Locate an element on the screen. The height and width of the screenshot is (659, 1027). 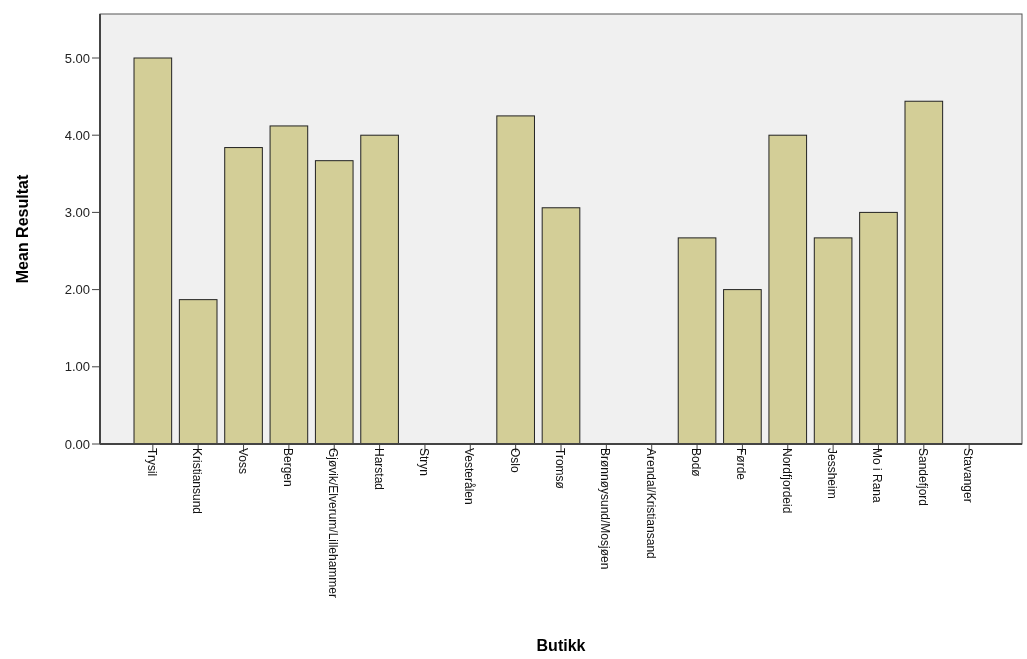
x-tick-label: Tromsø is located at coordinates (560, 469).